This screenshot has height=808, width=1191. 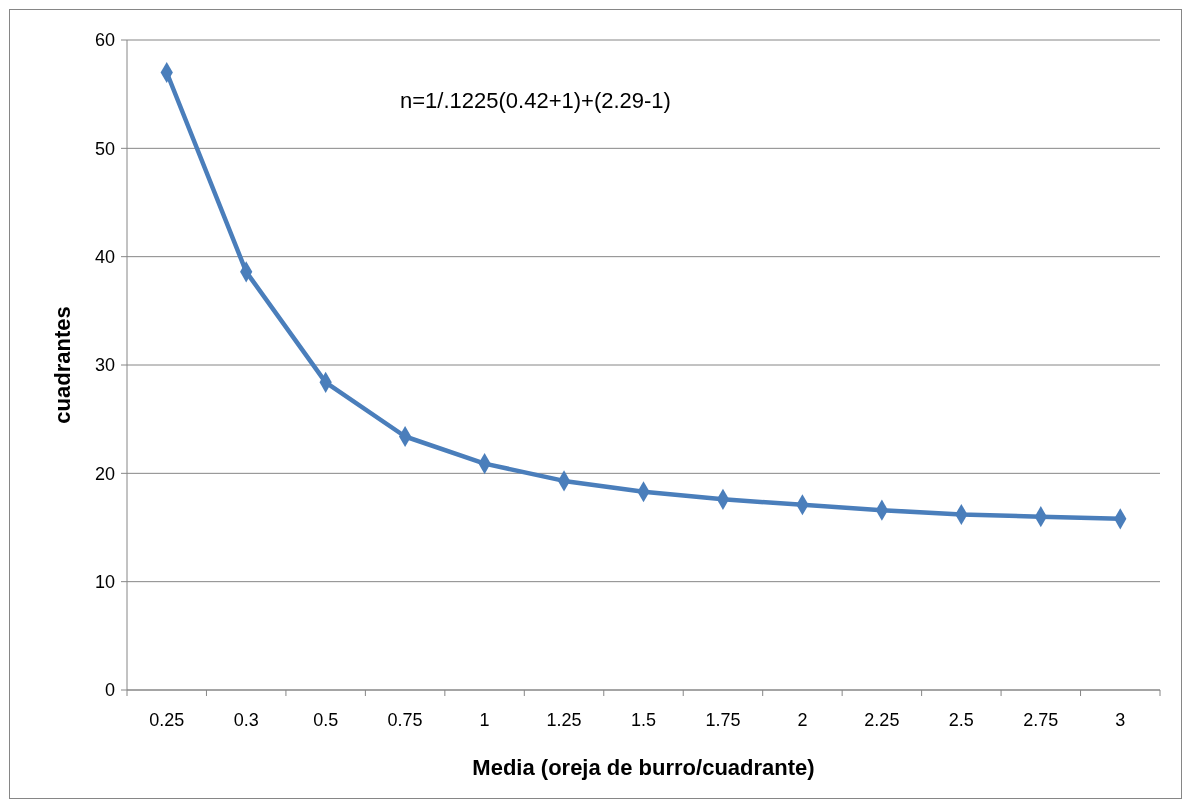 What do you see at coordinates (405, 720) in the screenshot?
I see `x-tick-label: 0.75` at bounding box center [405, 720].